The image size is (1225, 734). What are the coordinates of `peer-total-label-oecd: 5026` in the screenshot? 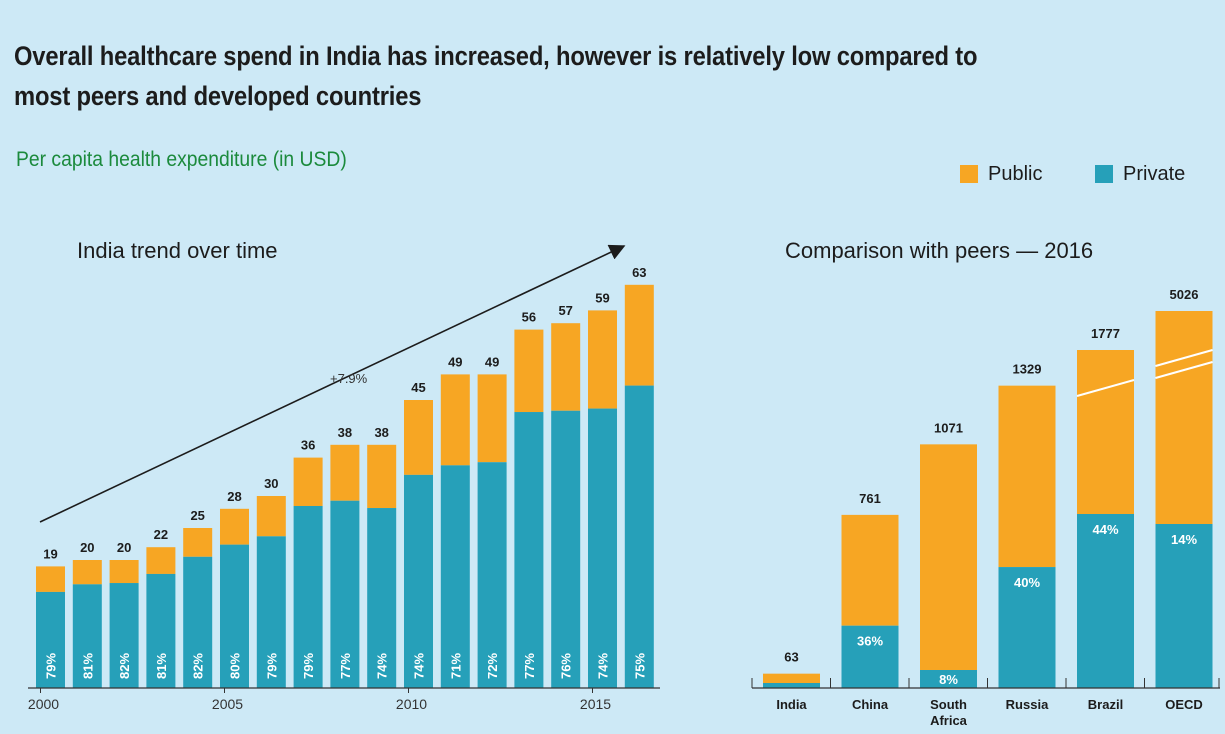 It's located at (1184, 294).